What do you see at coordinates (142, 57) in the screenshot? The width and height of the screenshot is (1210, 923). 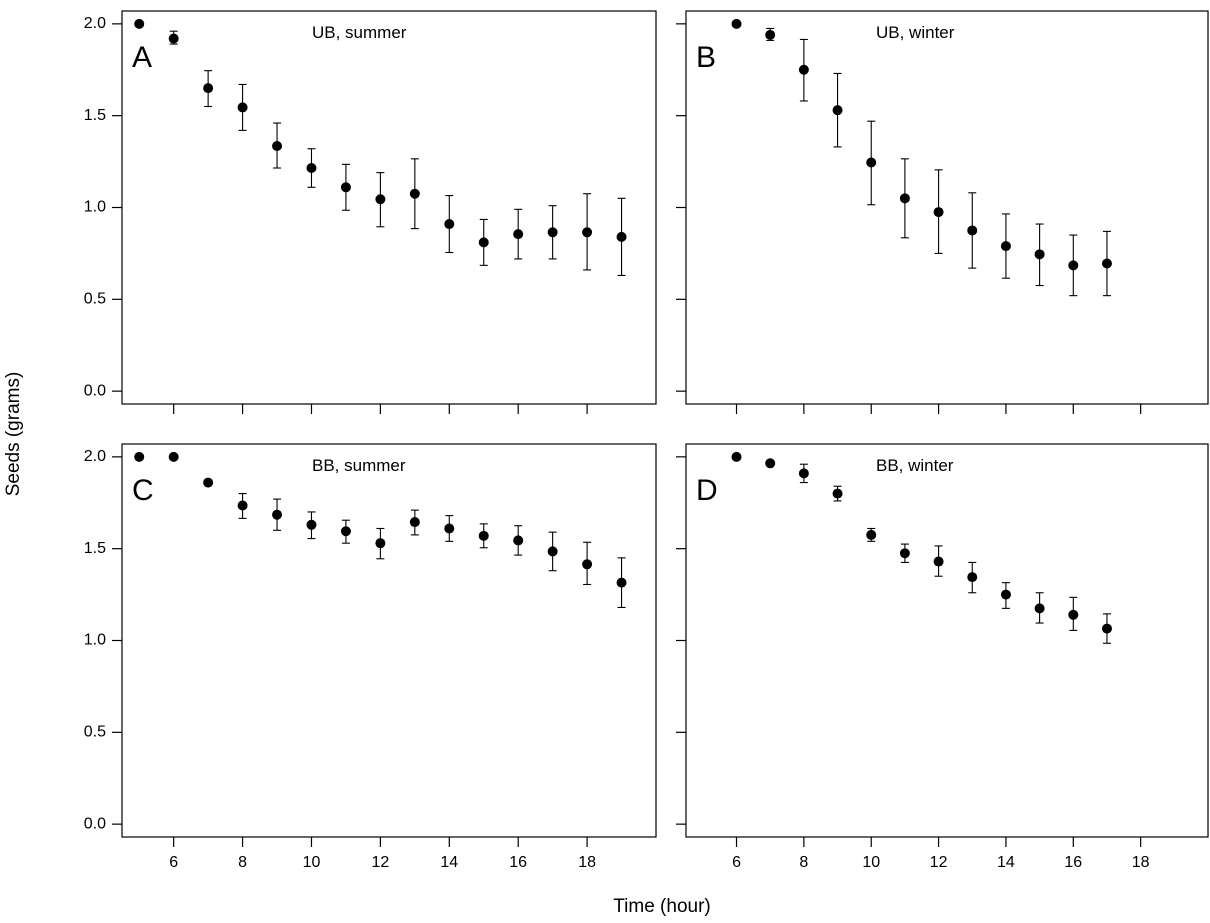 I see `panel-letter: A` at bounding box center [142, 57].